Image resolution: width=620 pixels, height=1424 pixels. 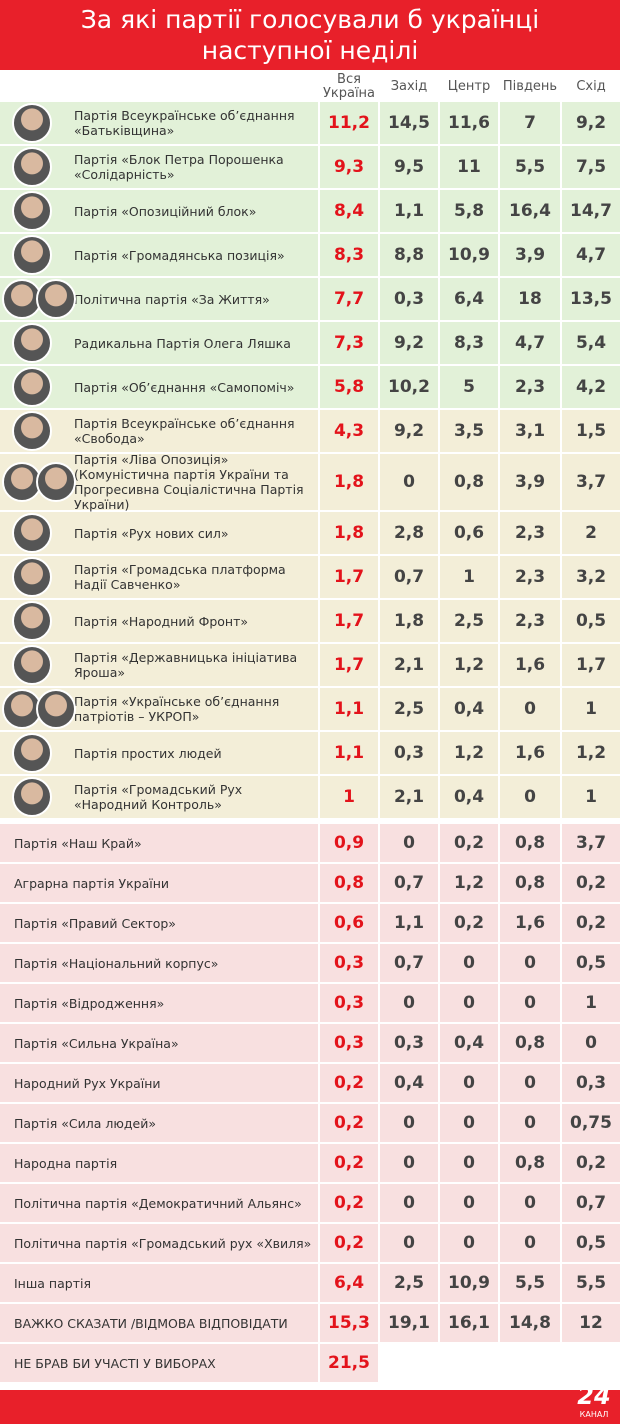 I want to click on party-name: Партія «Сильна Україна», so click(x=159, y=1043).